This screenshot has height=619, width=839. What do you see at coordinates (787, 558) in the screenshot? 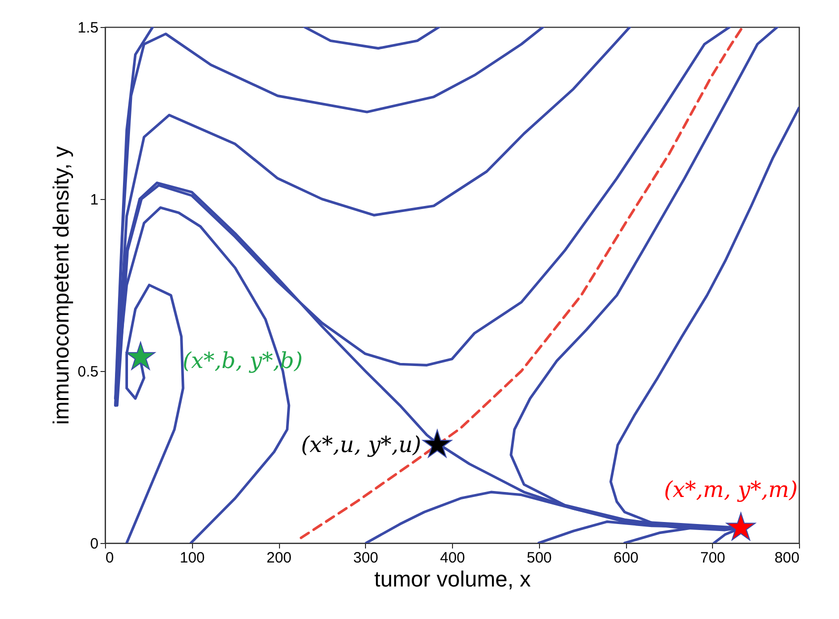
I see `x-tick-label: 800` at bounding box center [787, 558].